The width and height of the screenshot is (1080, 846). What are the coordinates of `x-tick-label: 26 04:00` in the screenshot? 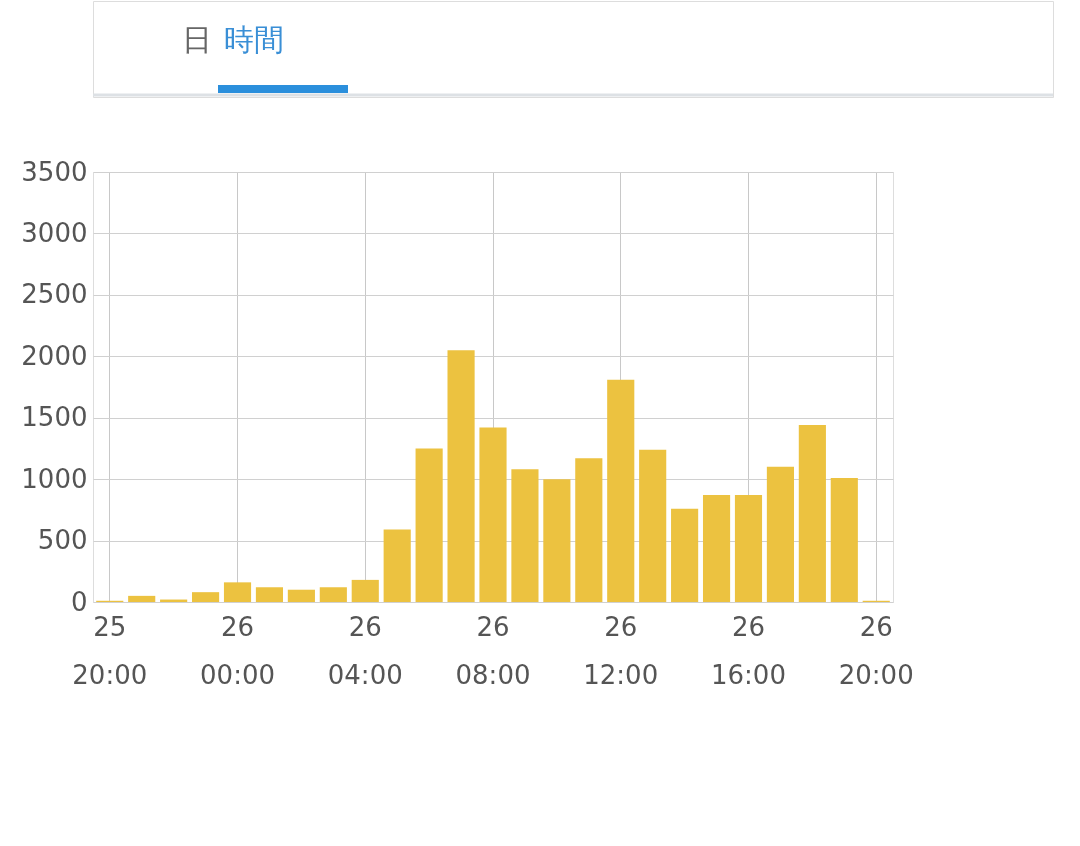 It's located at (365, 650).